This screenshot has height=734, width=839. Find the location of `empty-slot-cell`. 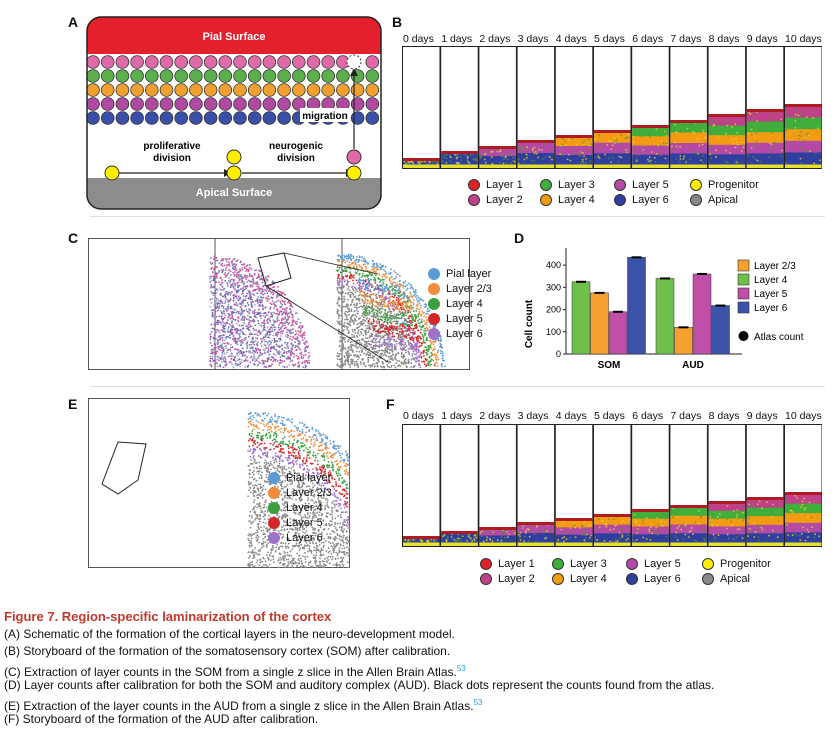

empty-slot-cell is located at coordinates (354, 62).